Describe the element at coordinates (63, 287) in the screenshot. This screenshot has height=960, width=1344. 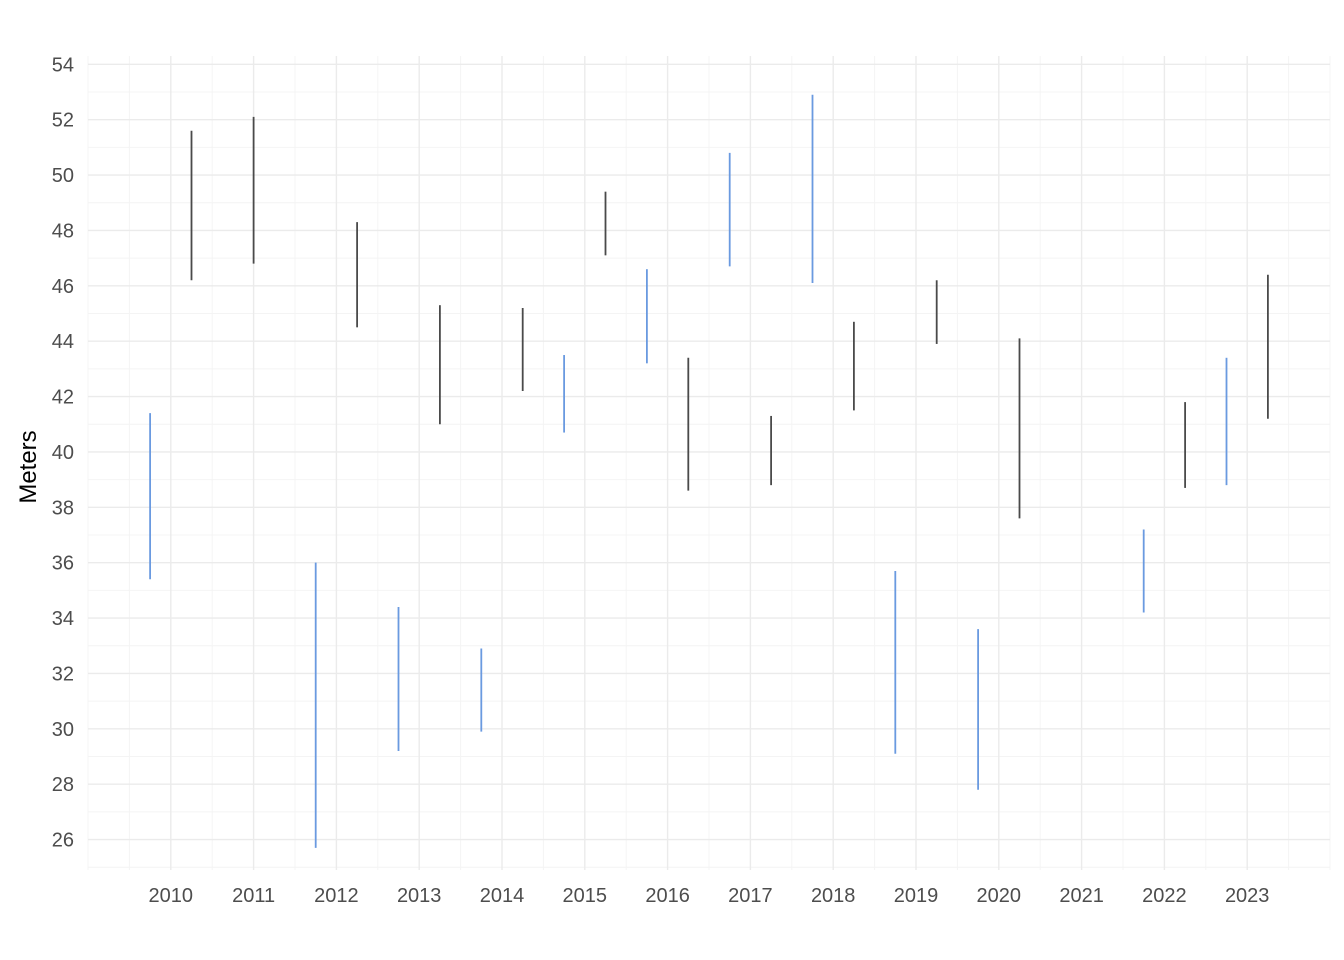
I see `y-tick-label: 46` at that location.